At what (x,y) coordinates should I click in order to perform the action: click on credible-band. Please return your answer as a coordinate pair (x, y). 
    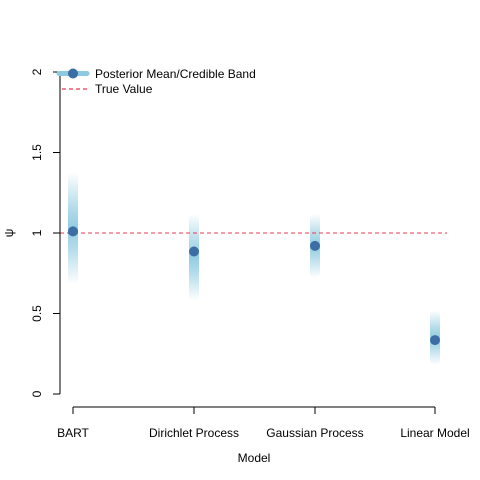
    Looking at the image, I should click on (194, 257).